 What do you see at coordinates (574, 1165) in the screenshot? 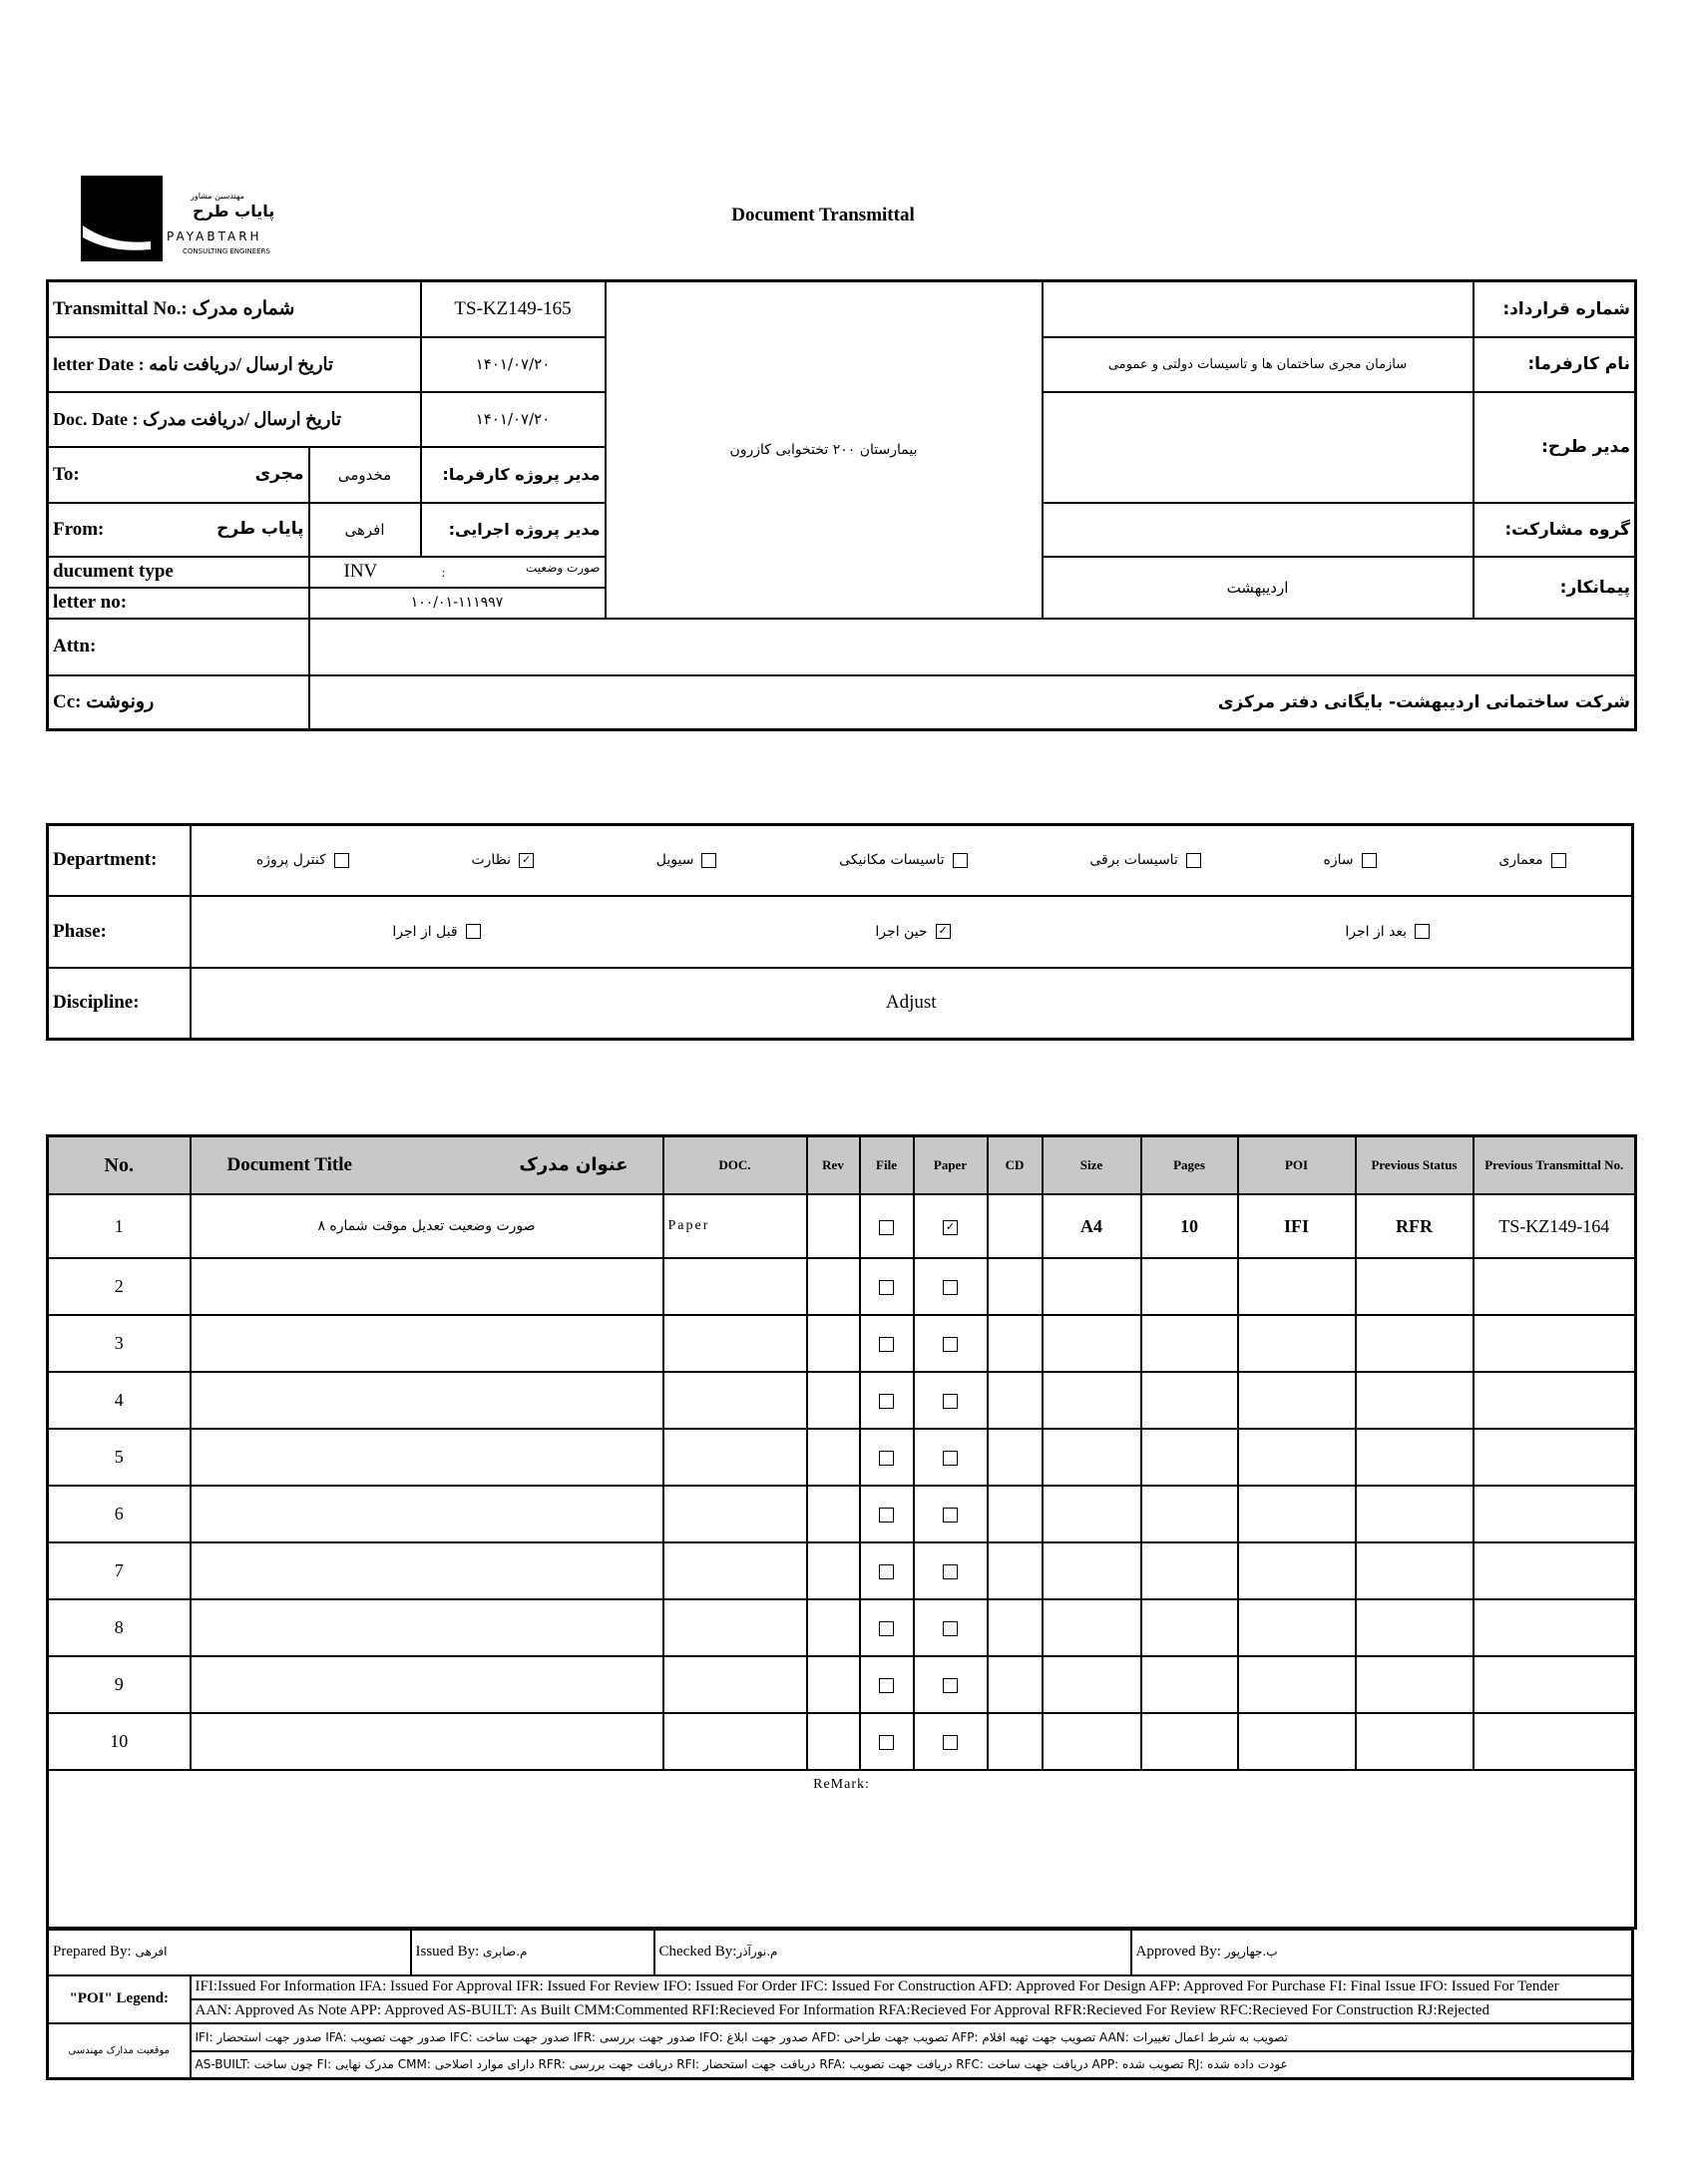
I see `col-title-fa: عنوان مدرک` at bounding box center [574, 1165].